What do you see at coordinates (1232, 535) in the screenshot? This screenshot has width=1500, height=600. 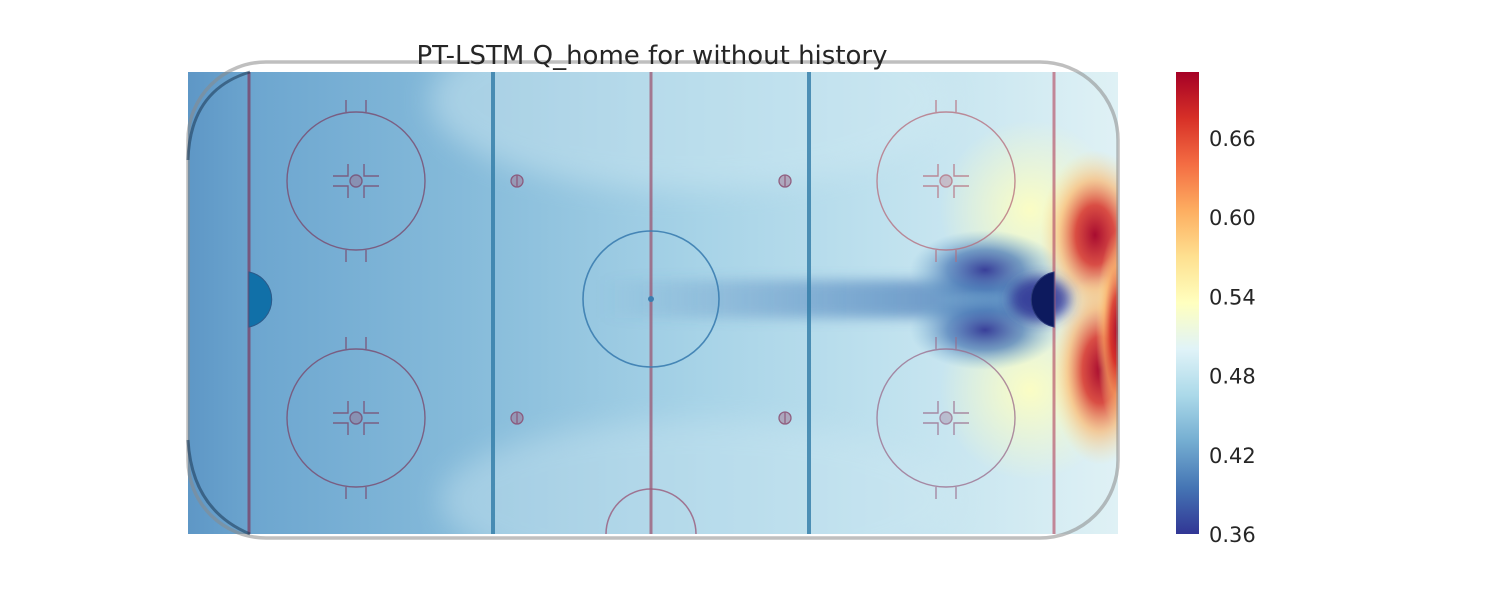 I see `colorbar-tick-label: 0.36` at bounding box center [1232, 535].